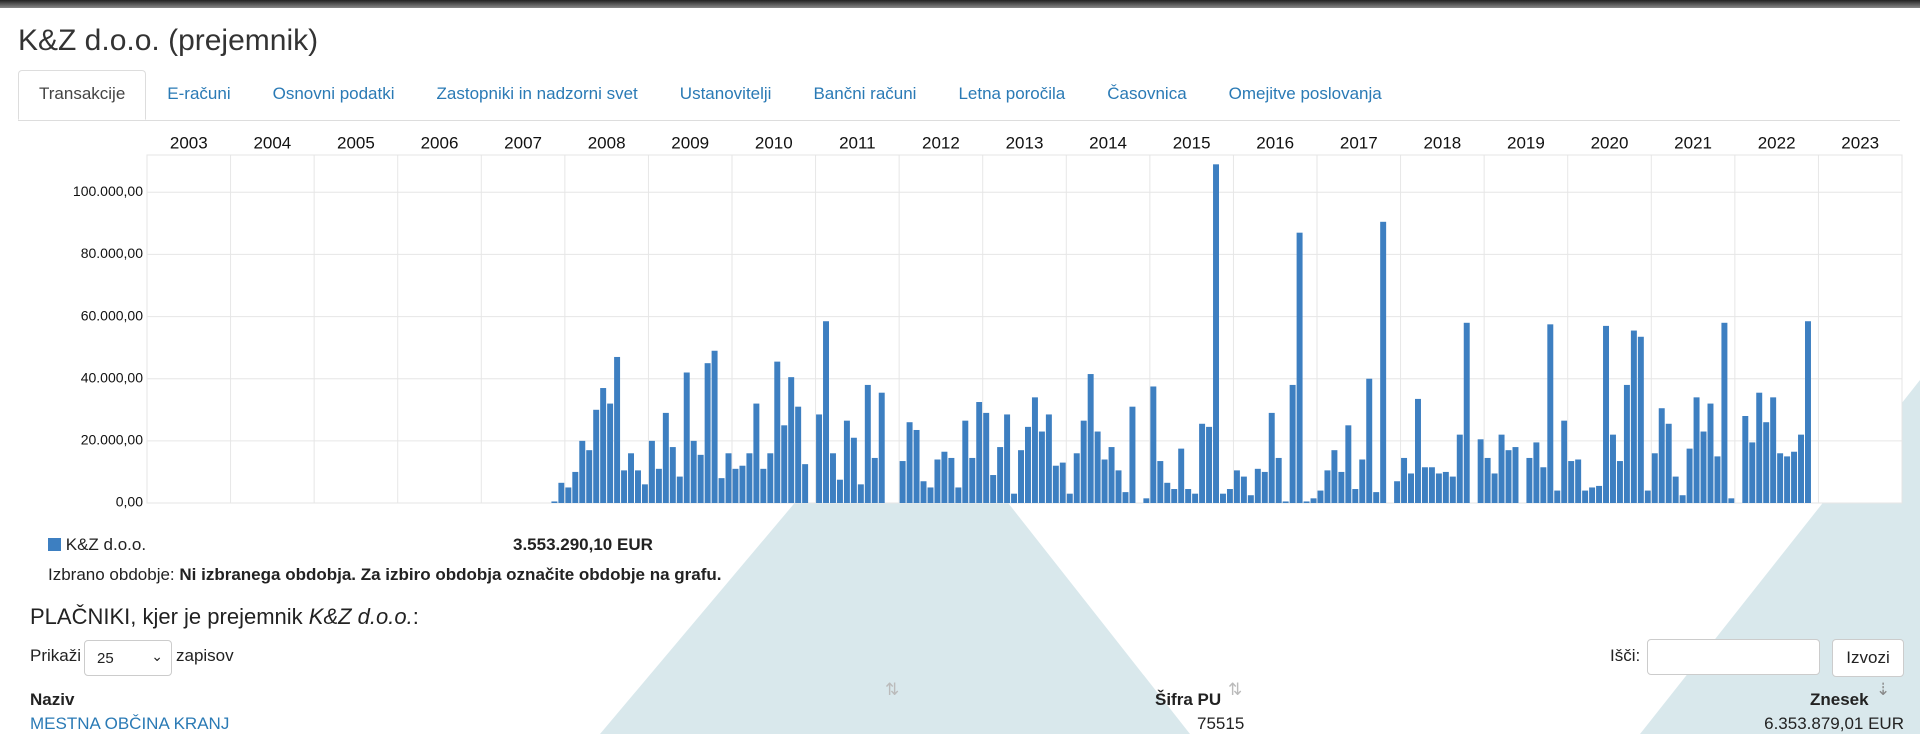  What do you see at coordinates (157, 656) in the screenshot?
I see `select-arrow: ⌄` at bounding box center [157, 656].